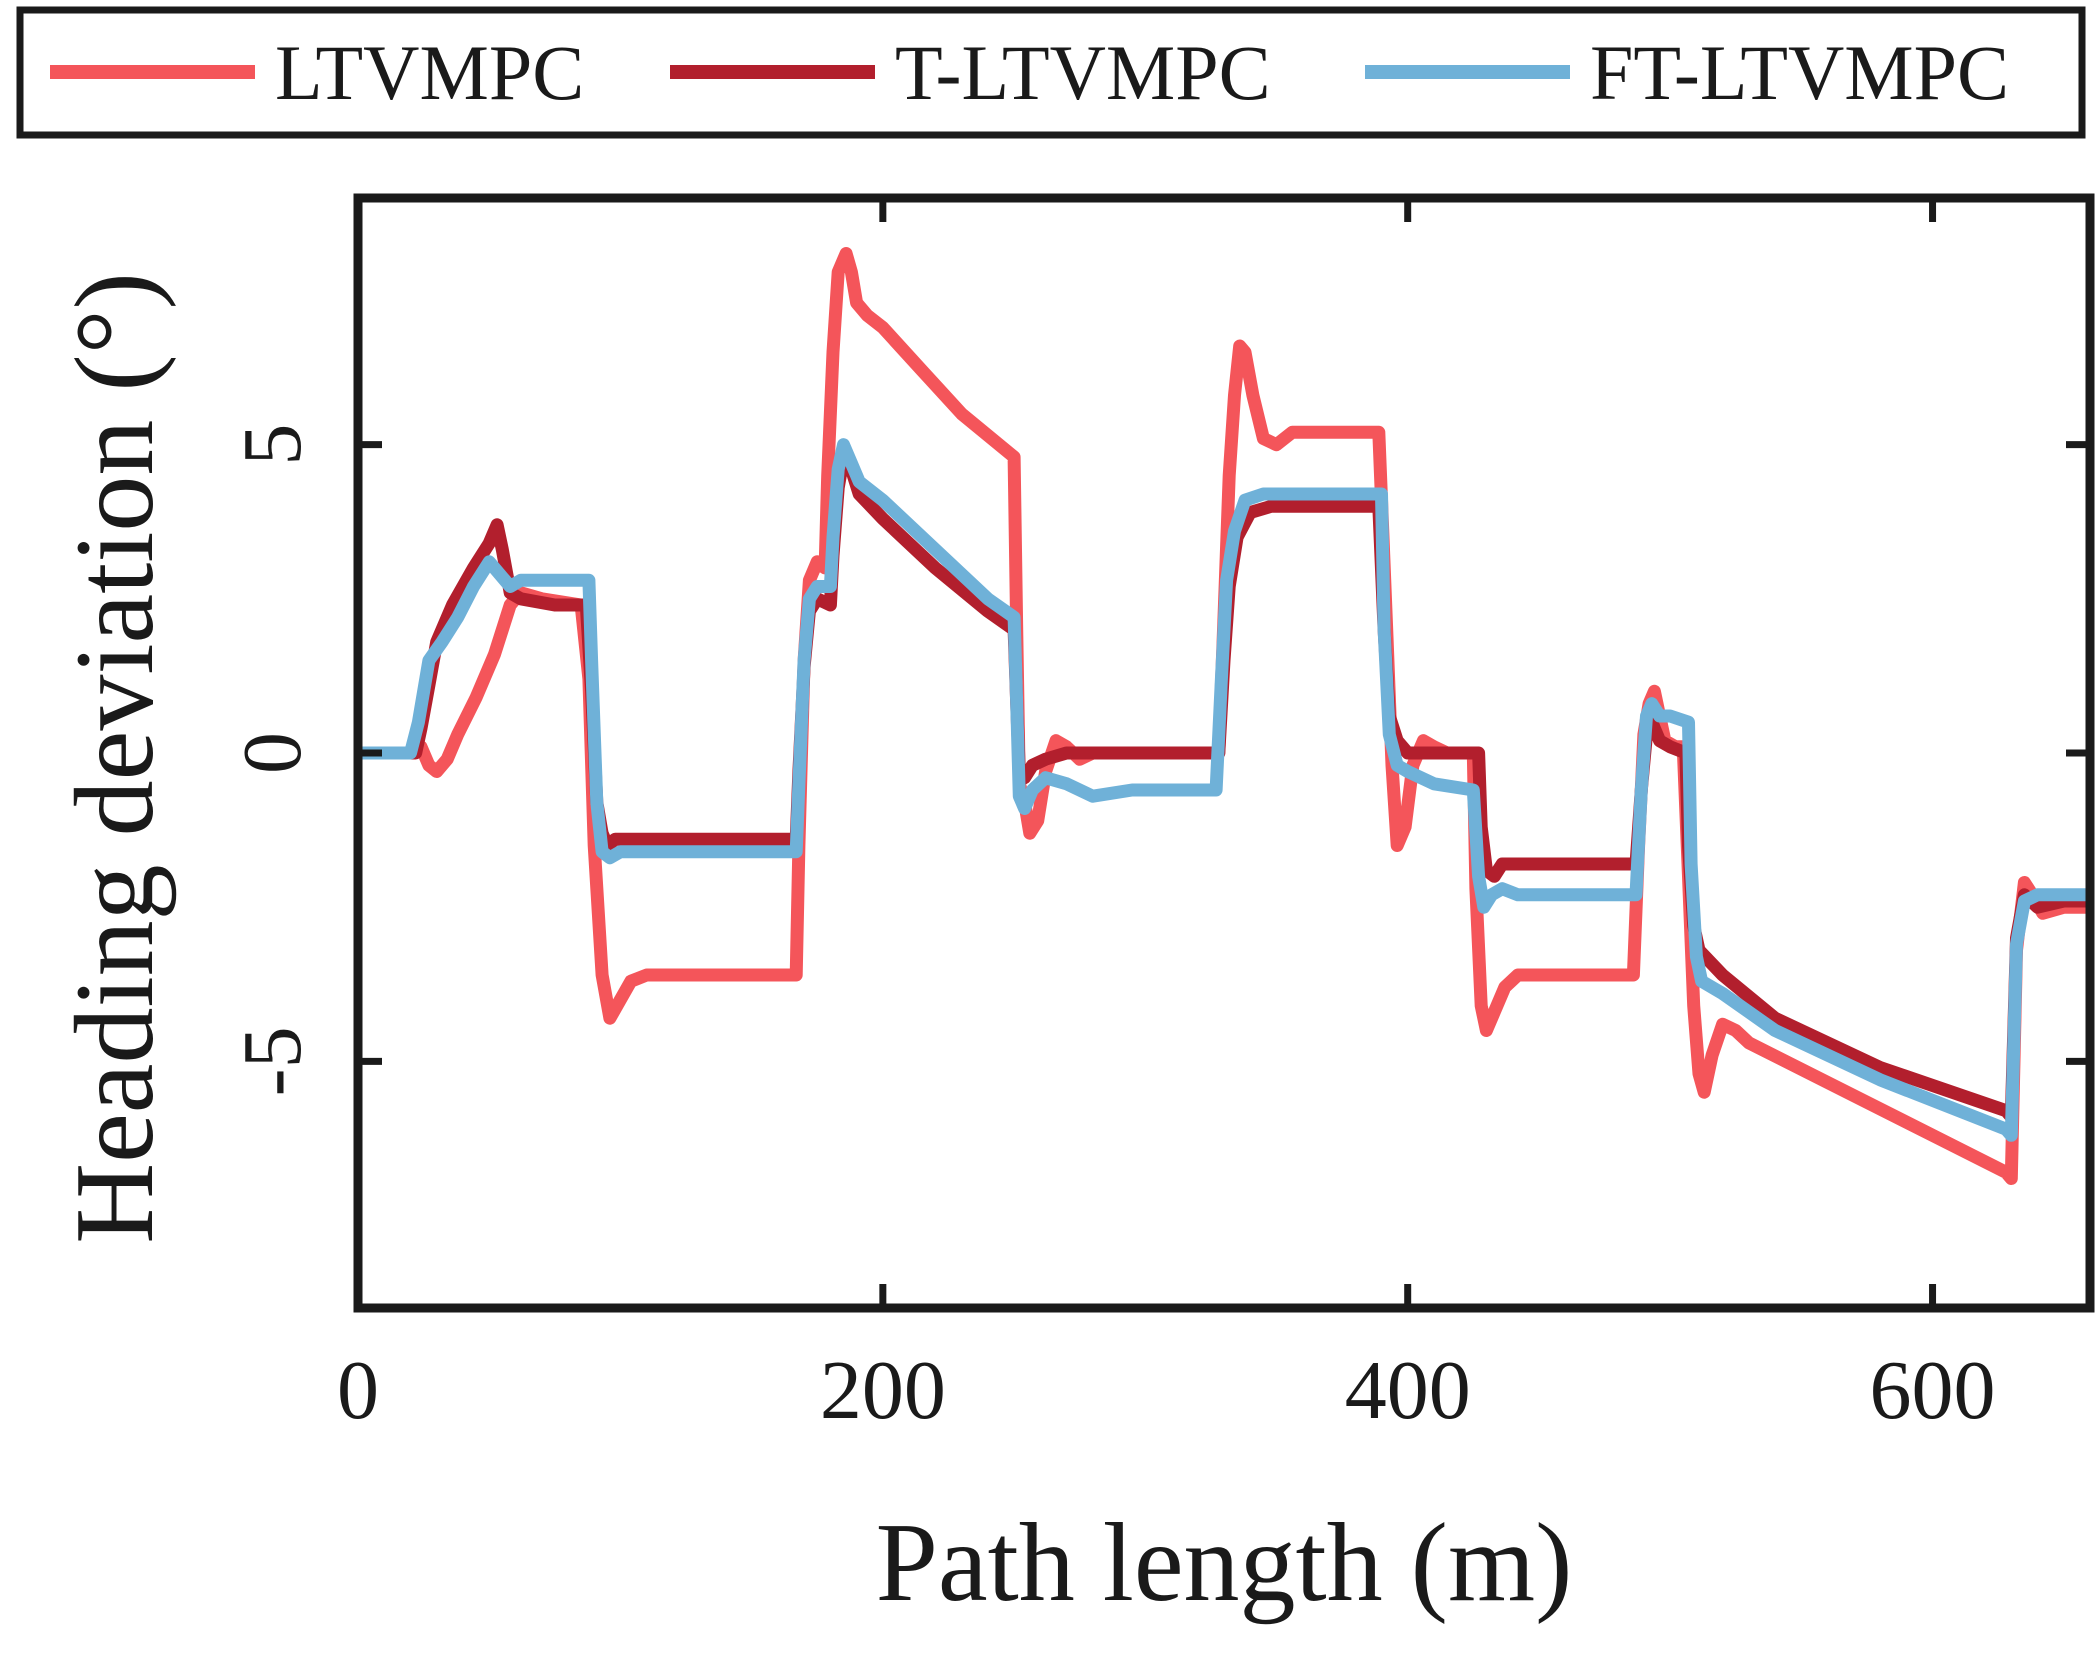 This screenshot has width=2100, height=1680. I want to click on x-tick-label-200: 200, so click(883, 1390).